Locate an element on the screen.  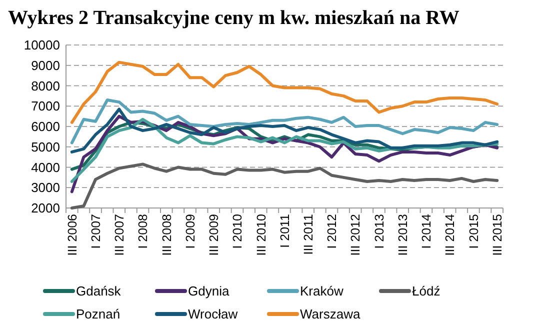
x-tick-label: I 2008 is located at coordinates (143, 231).